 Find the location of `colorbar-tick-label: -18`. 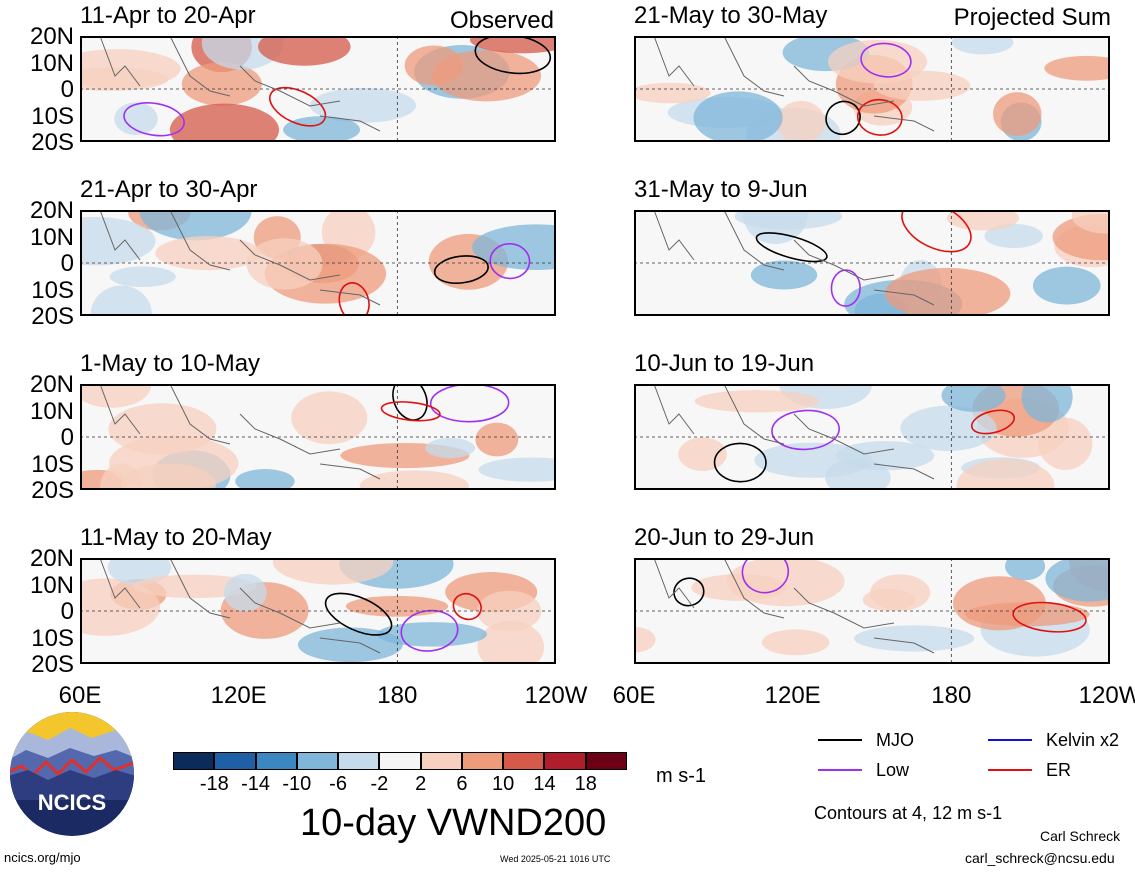

colorbar-tick-label: -18 is located at coordinates (214, 784).